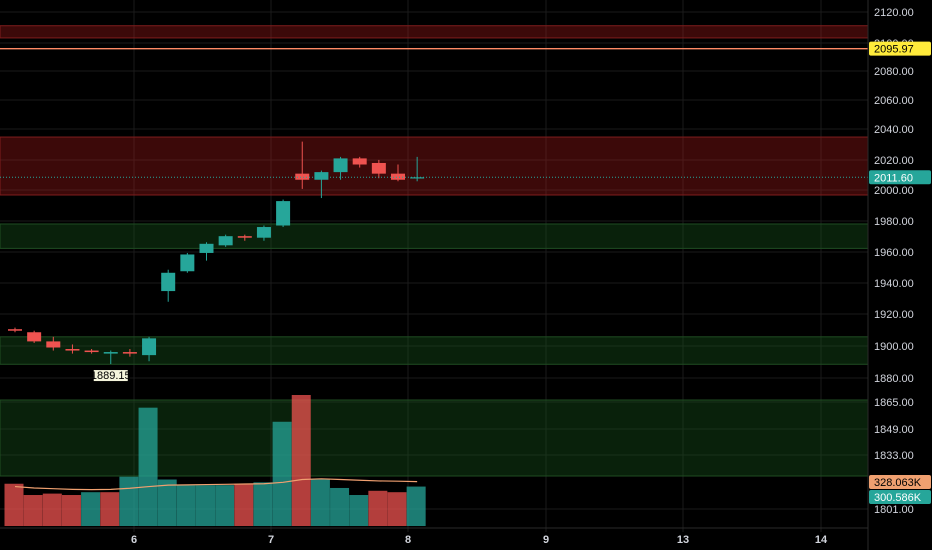 This screenshot has width=932, height=550. I want to click on volume-last-tag-label: 300.586K, so click(898, 498).